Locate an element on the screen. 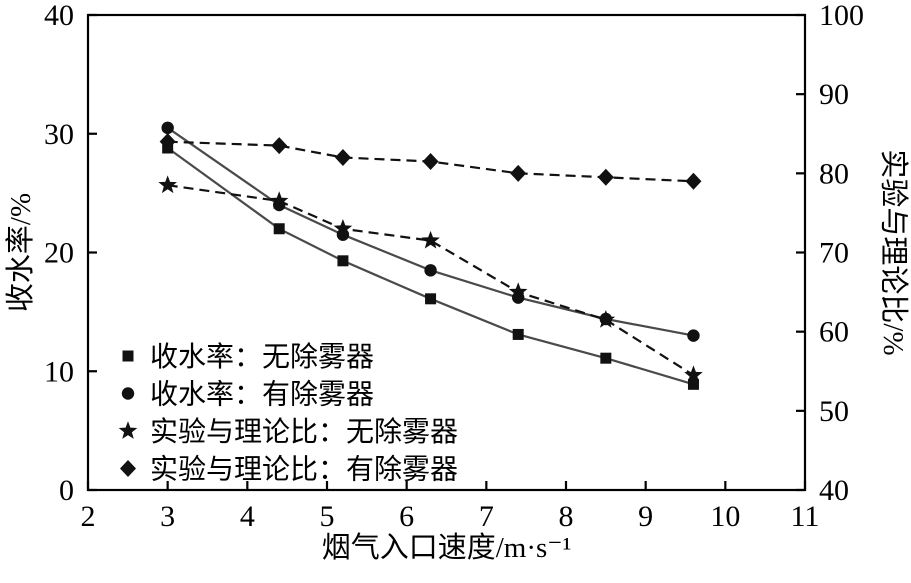 This screenshot has width=911, height=583. legend-entry-label: 实验与理论比：无除雾器 is located at coordinates (304, 432).